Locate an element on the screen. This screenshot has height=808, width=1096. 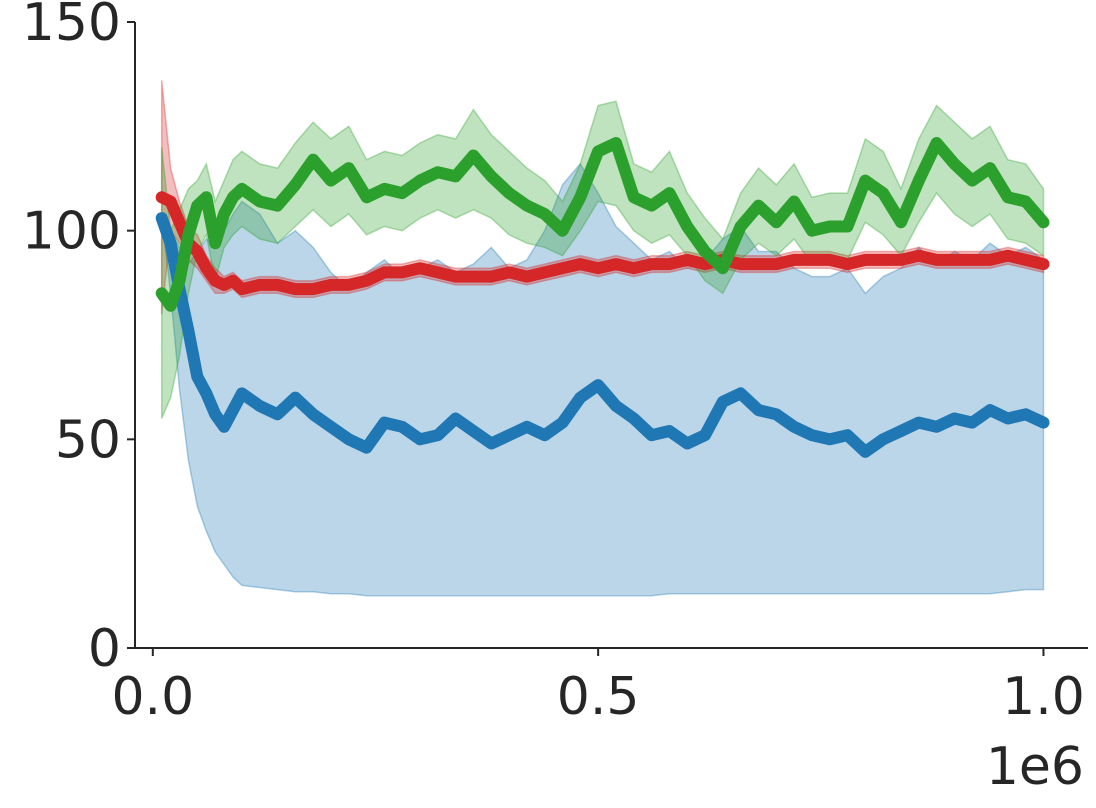
x-tick-label: 0.0 is located at coordinates (152, 697).